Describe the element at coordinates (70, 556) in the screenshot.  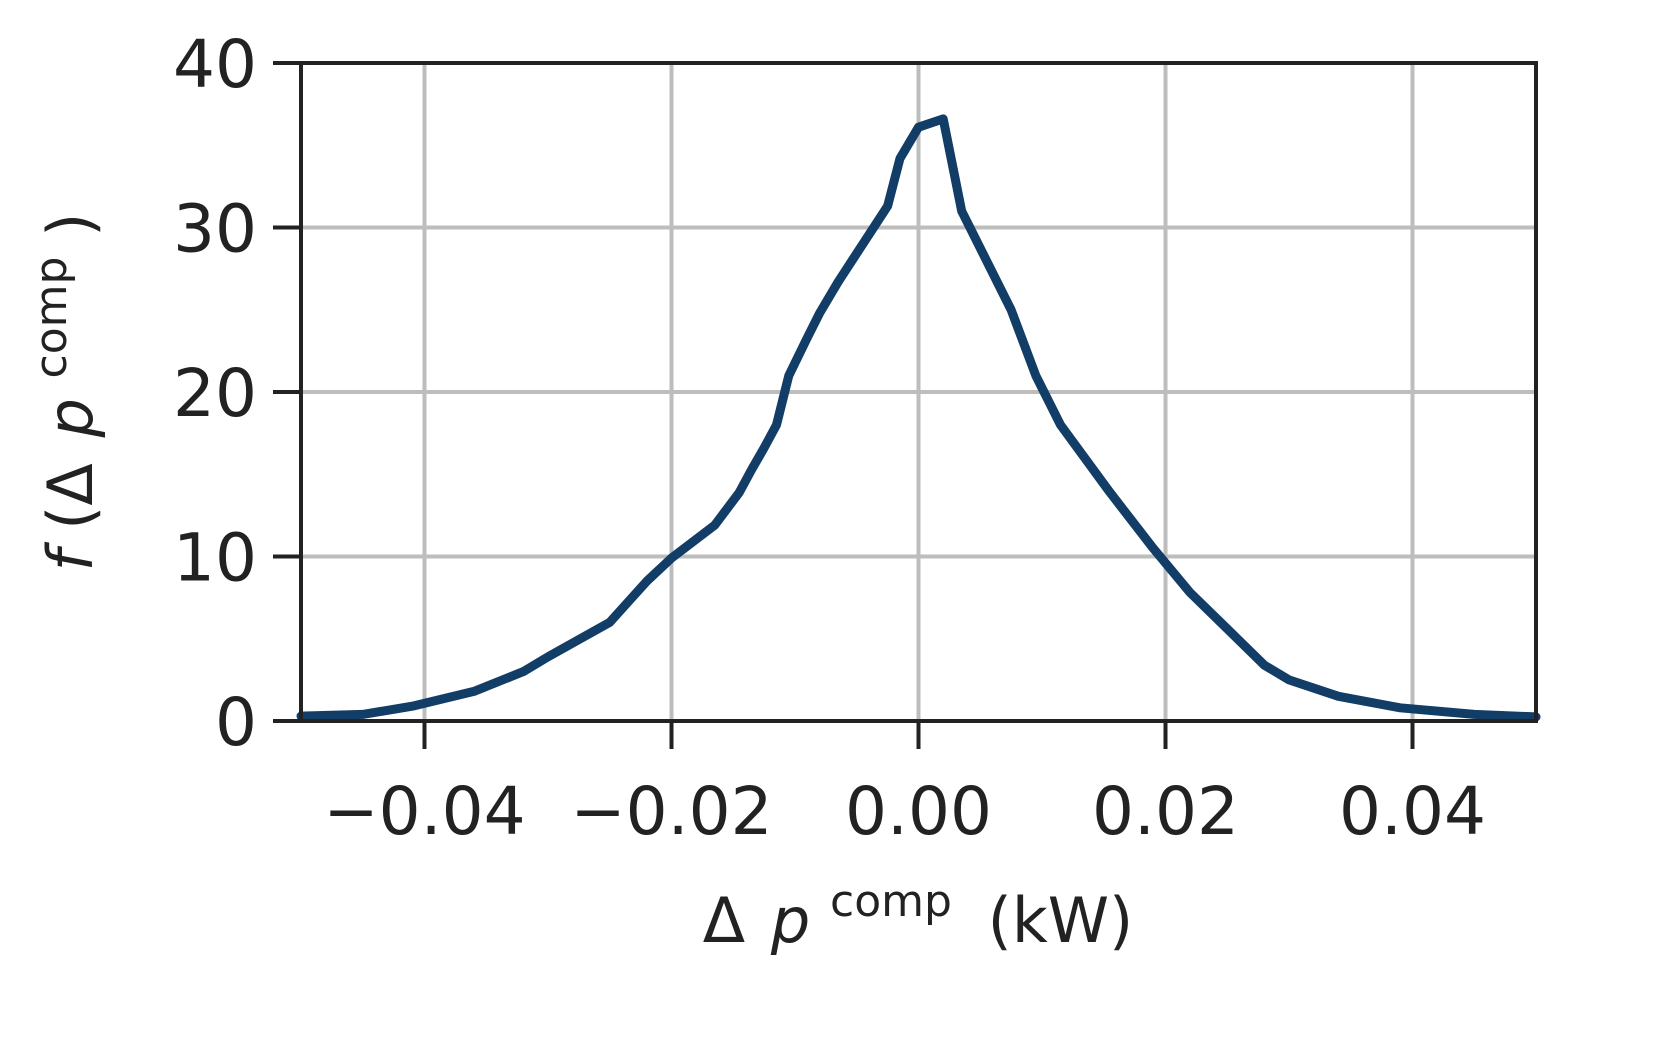
I see `y-axis-label-fn: f` at that location.